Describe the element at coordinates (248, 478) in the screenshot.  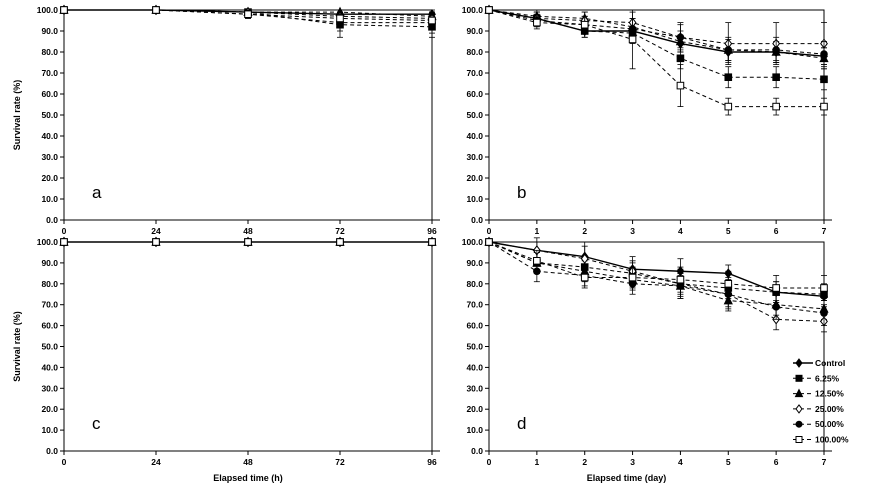
I see `x-axis-label: Elapsed time (h)` at that location.